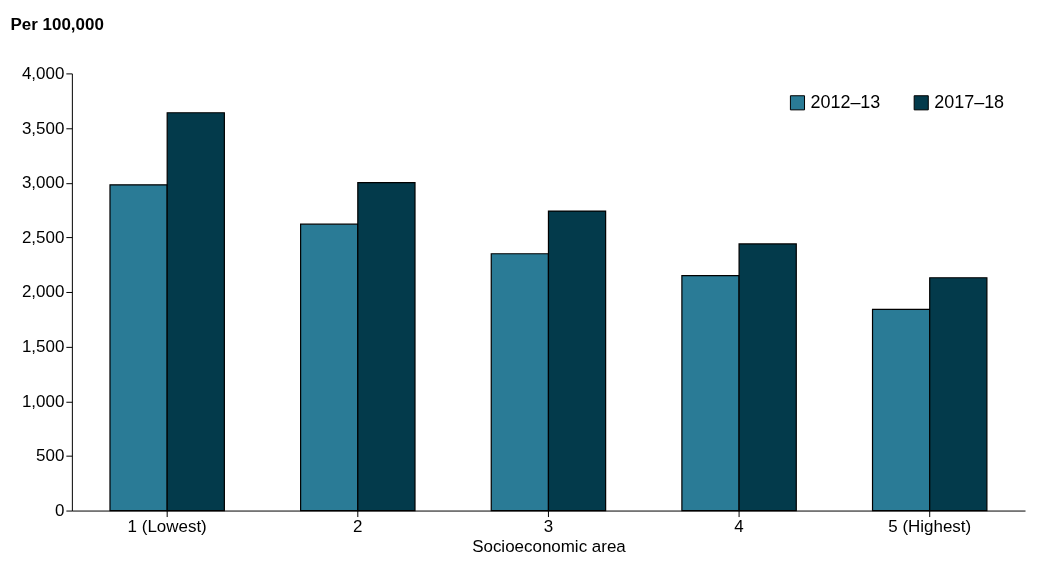  Describe the element at coordinates (739, 527) in the screenshot. I see `x-tick-label: 4` at that location.